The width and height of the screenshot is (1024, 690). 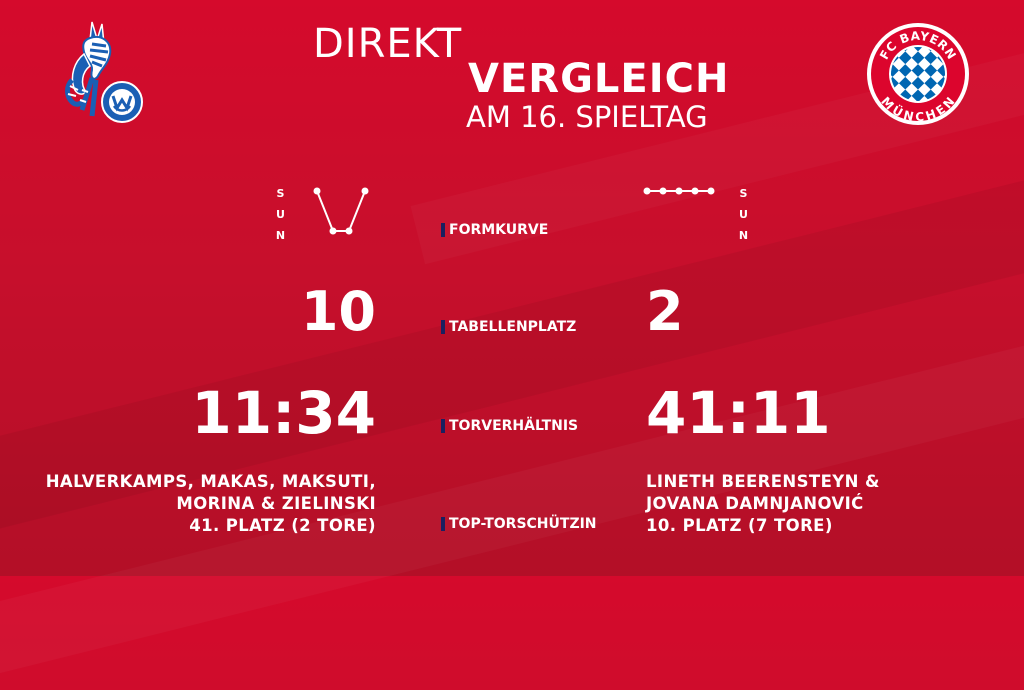 I want to click on title-direkt: DIREKT, so click(x=388, y=44).